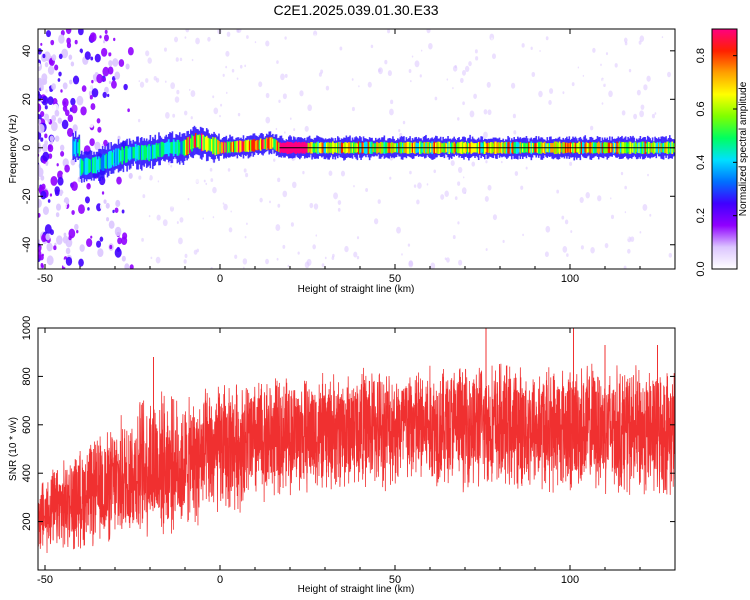 This screenshot has width=750, height=600. Describe the element at coordinates (220, 580) in the screenshot. I see `x-tick-label: 0` at that location.